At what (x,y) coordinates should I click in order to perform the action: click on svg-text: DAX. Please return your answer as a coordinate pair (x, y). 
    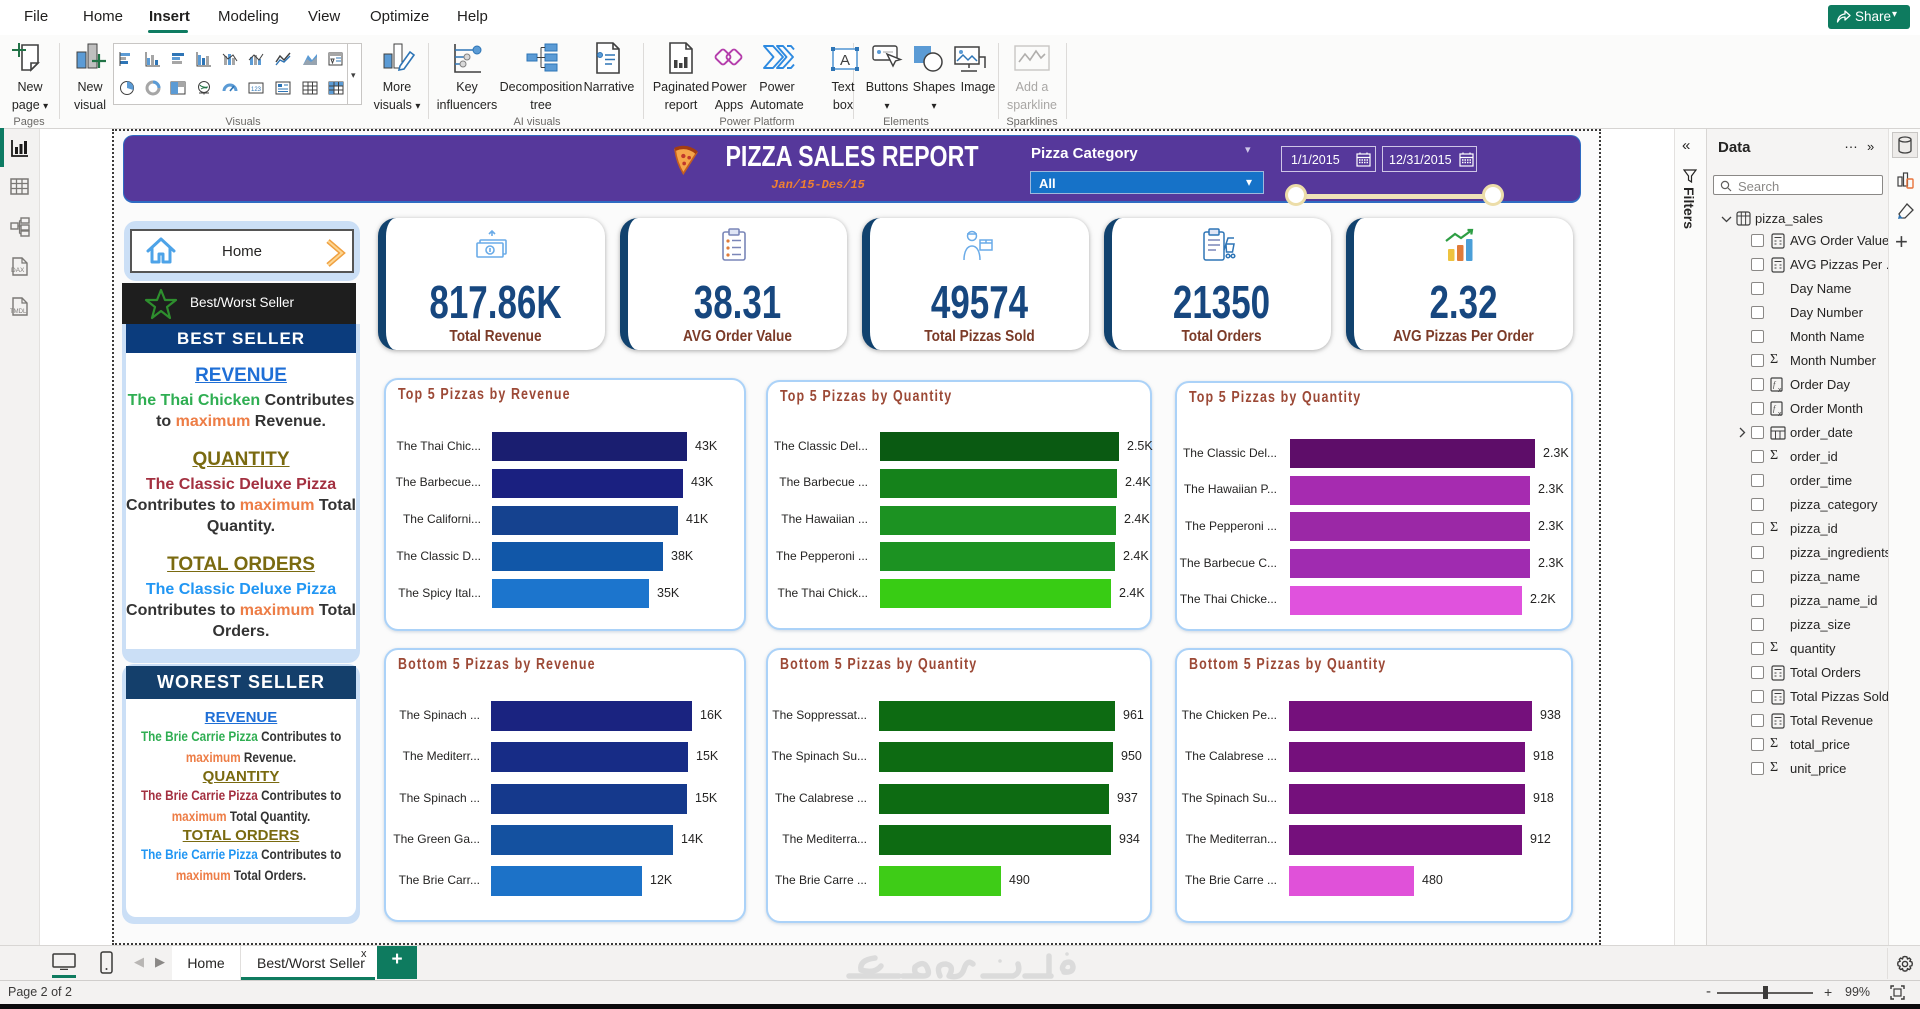
    Looking at the image, I should click on (18, 270).